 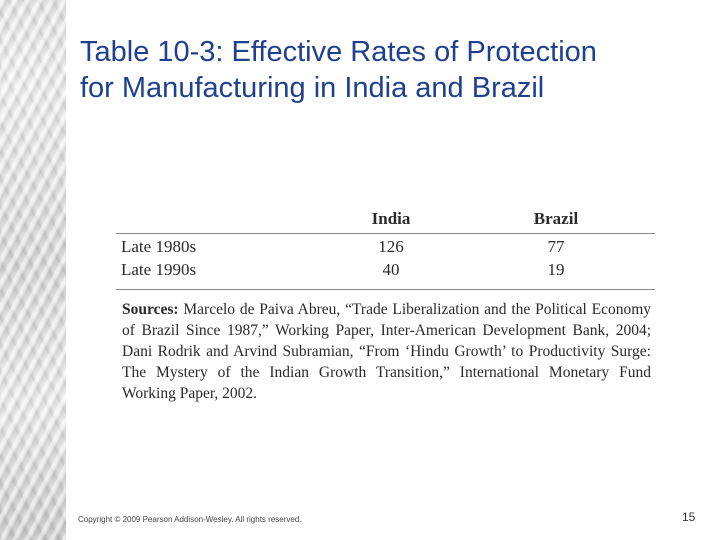 What do you see at coordinates (556, 218) in the screenshot?
I see `header-brazil: Brazil` at bounding box center [556, 218].